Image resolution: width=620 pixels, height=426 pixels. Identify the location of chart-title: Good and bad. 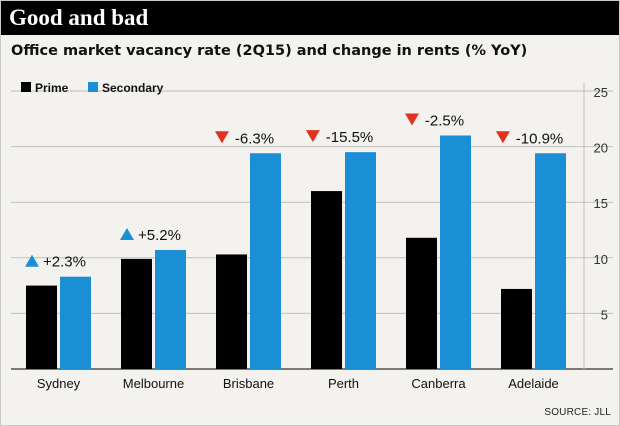
(79, 17).